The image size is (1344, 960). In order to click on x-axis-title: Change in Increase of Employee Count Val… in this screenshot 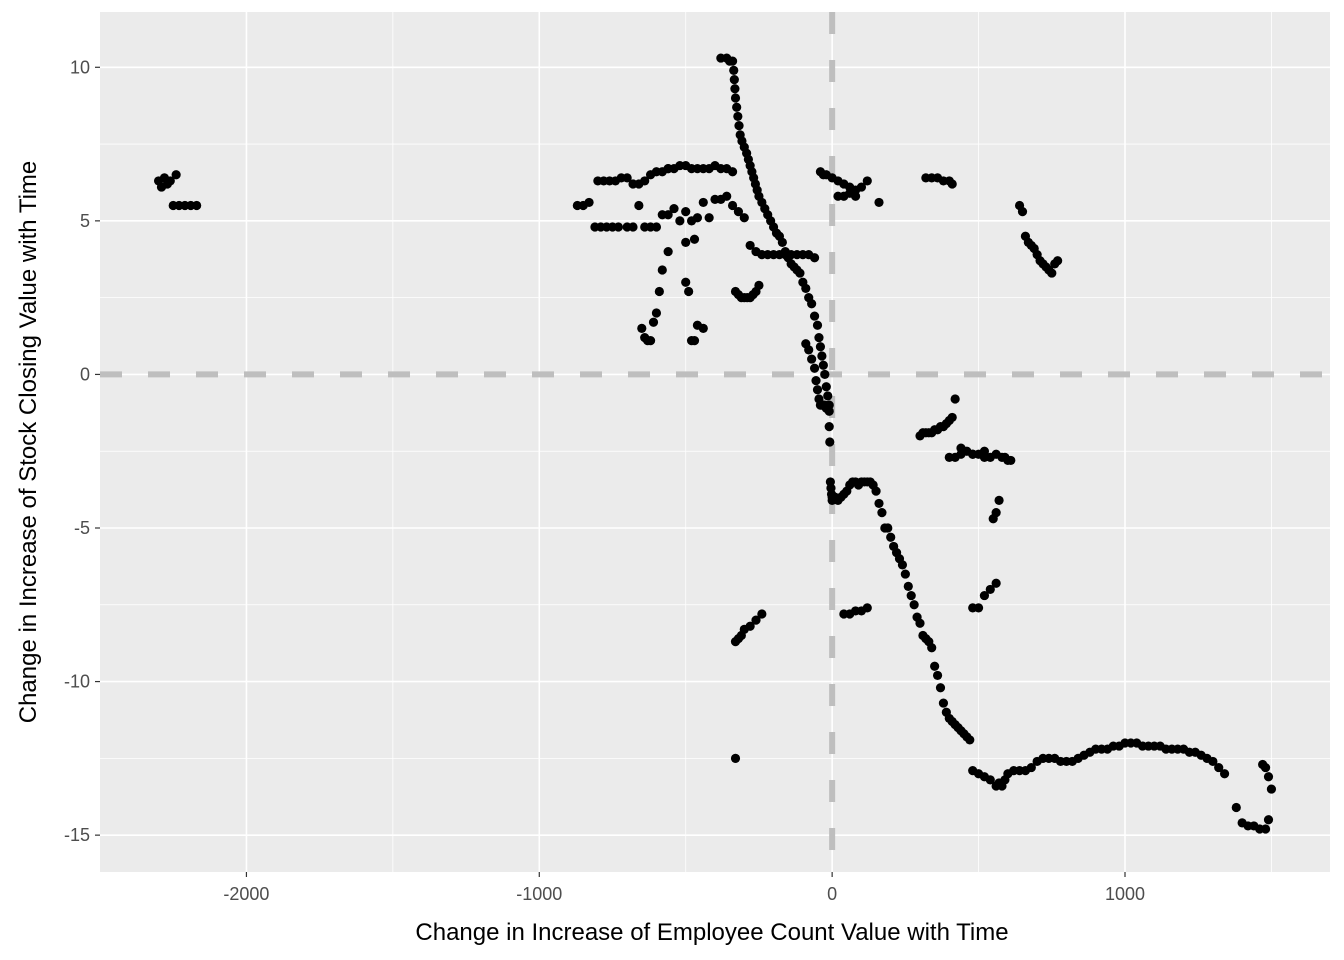, I will do `click(711, 932)`.